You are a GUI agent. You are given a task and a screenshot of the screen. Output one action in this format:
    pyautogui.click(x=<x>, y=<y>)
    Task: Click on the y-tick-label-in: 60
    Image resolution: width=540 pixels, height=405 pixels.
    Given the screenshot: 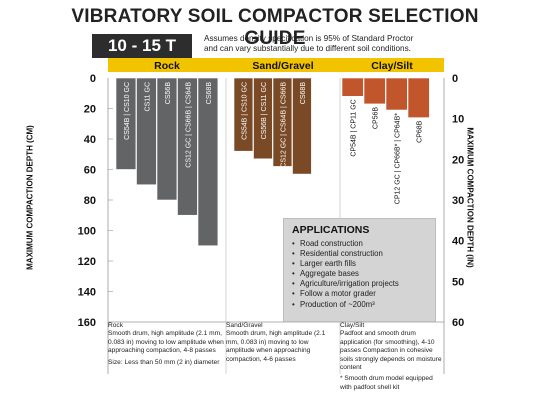 What is the action you would take?
    pyautogui.click(x=458, y=323)
    